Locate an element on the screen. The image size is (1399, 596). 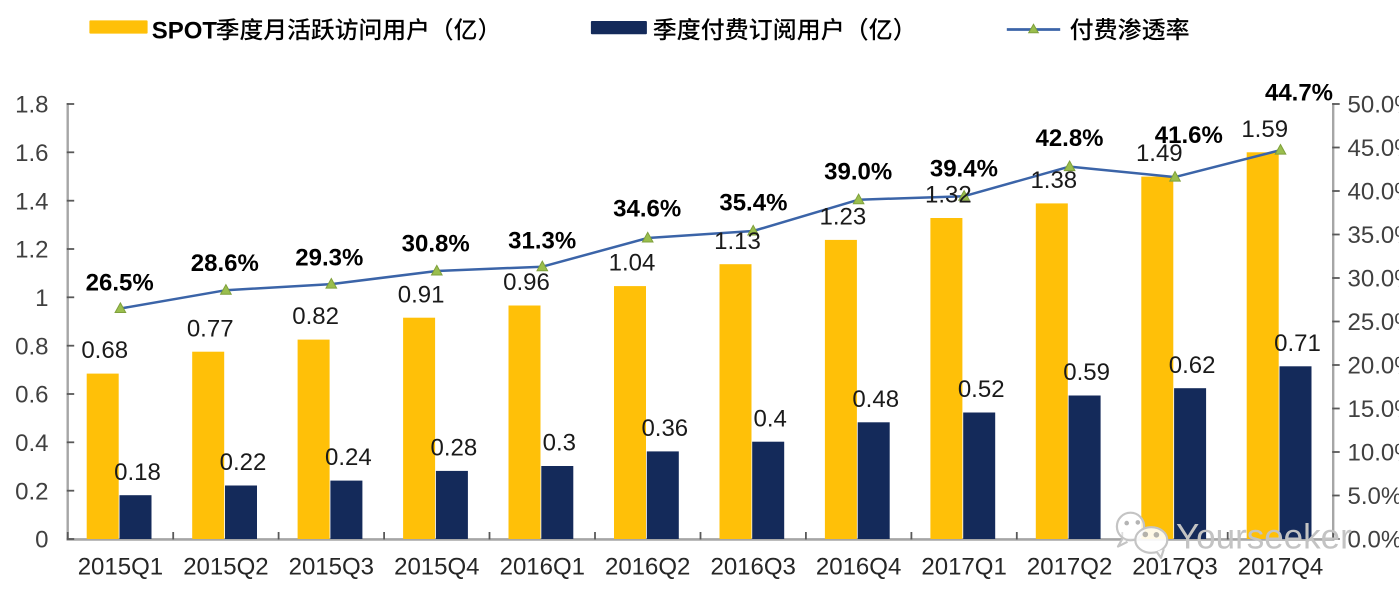
svg-text: 2015Q1 is located at coordinates (120, 567).